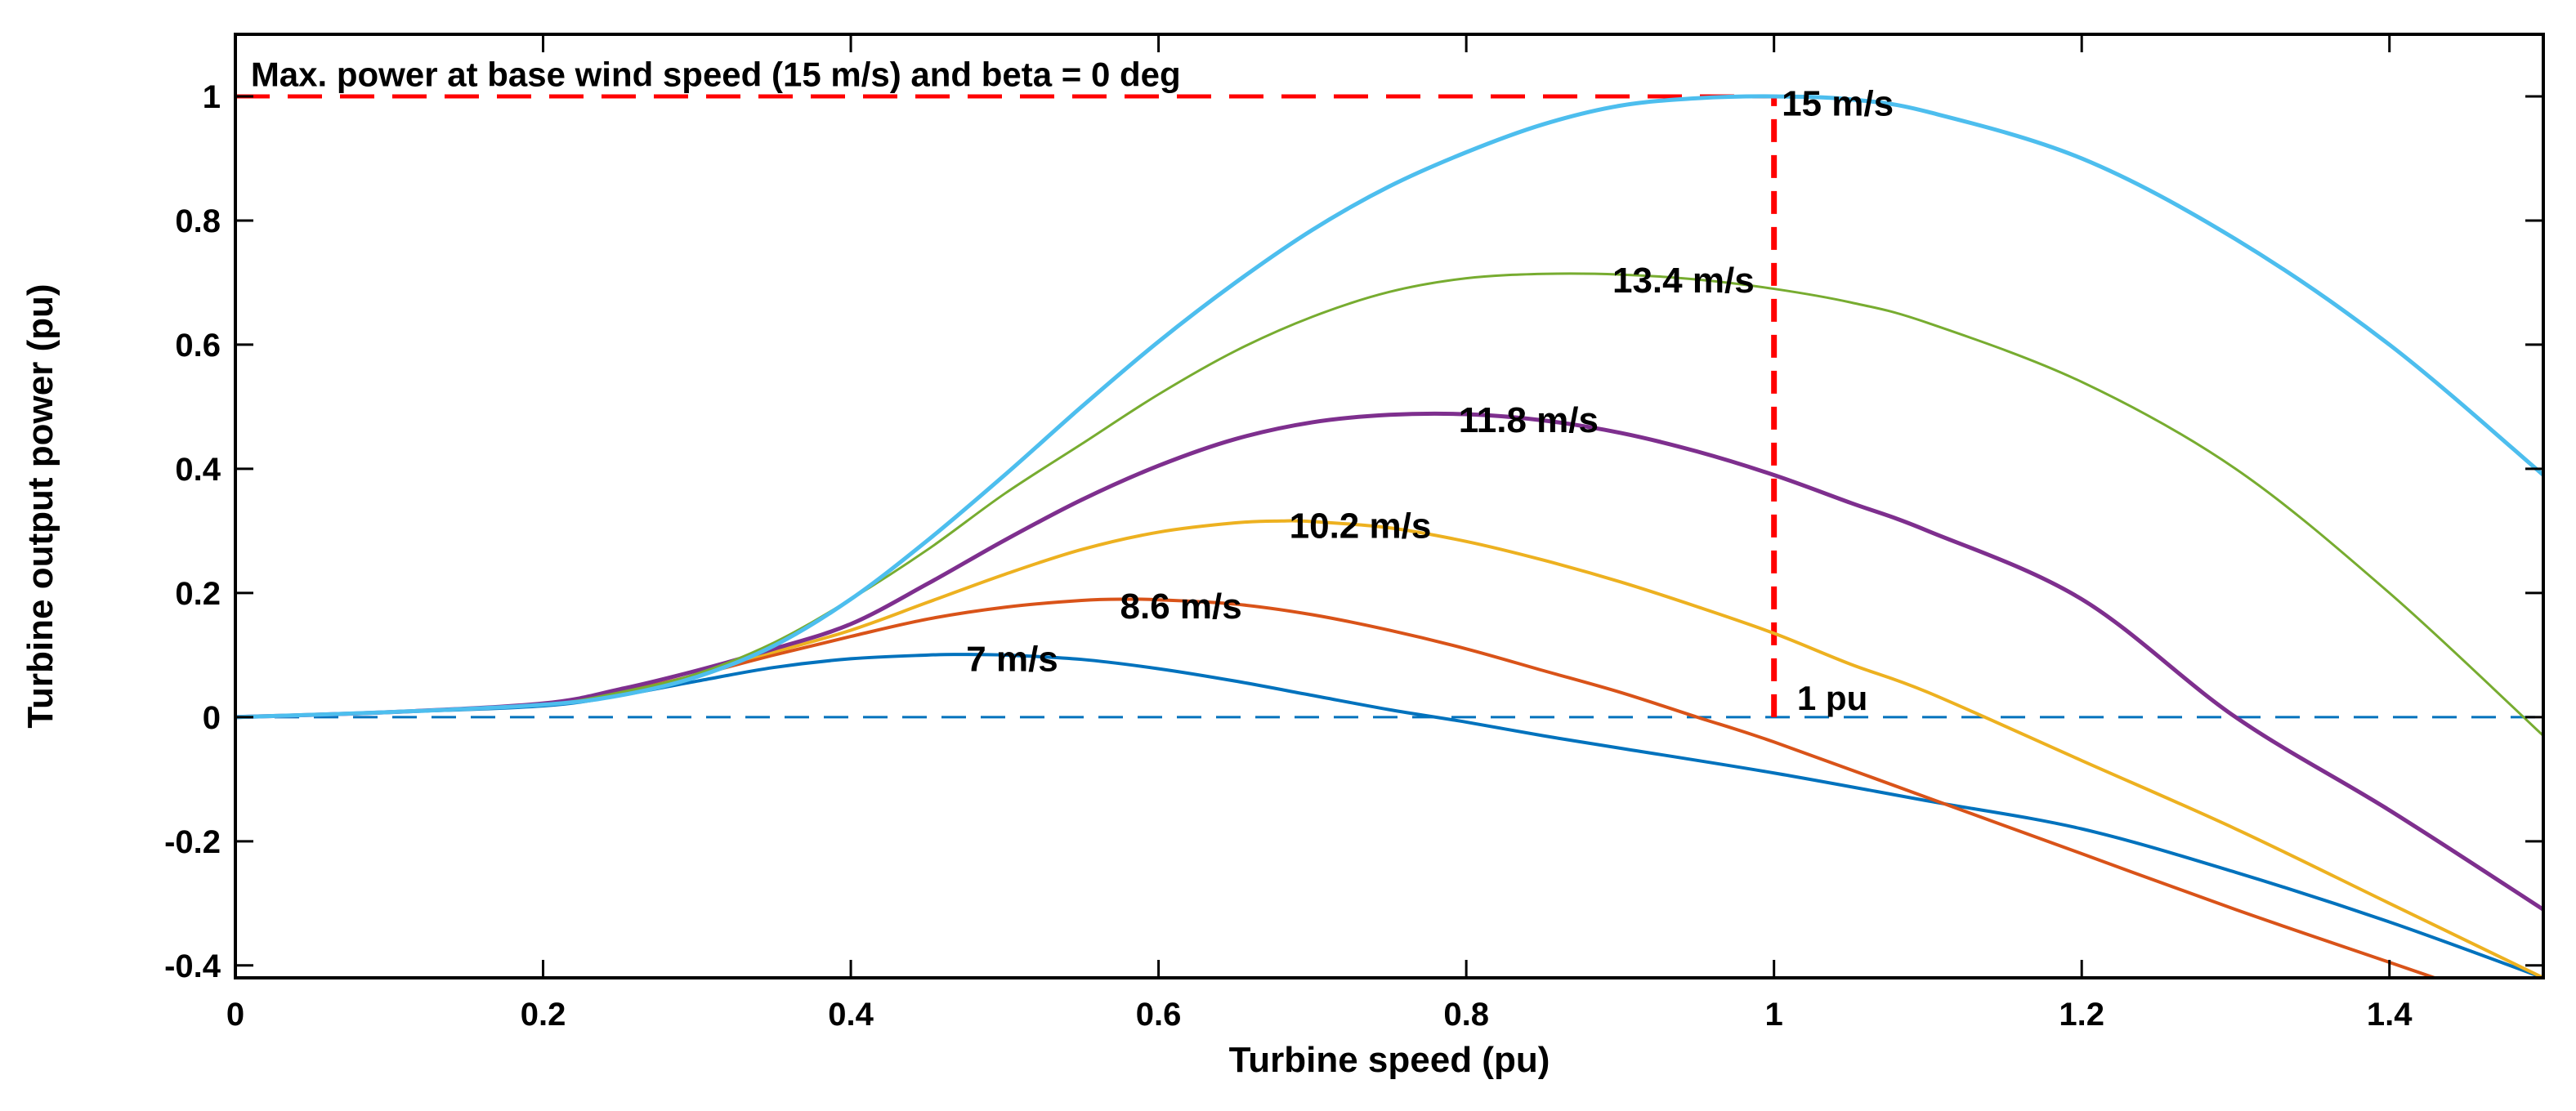  I want to click on x-tick-label: 0, so click(235, 1015).